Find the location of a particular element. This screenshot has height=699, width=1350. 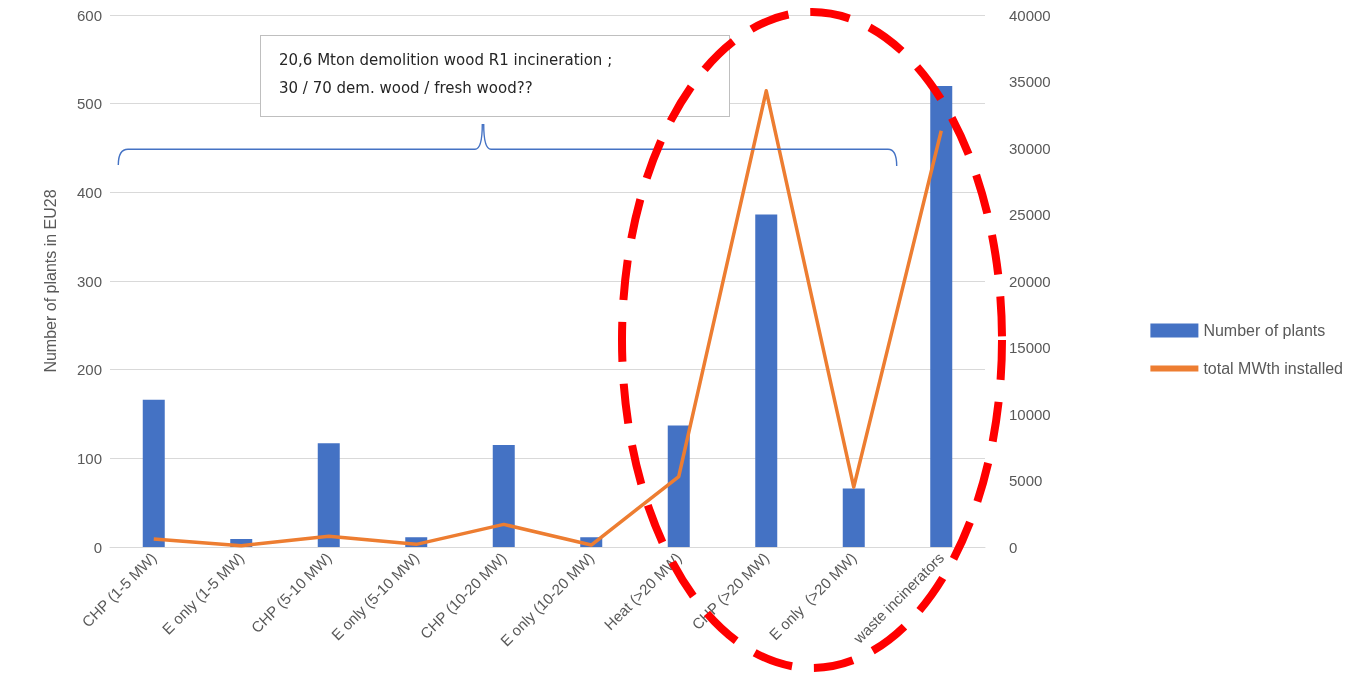

y-tick-label: 300 is located at coordinates (89, 281).